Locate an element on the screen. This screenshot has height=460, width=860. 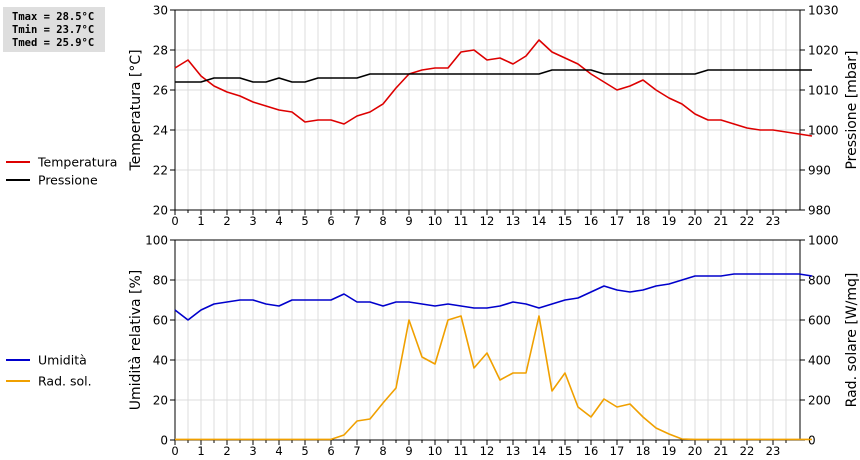
legend-label: Pressione is located at coordinates (68, 180).